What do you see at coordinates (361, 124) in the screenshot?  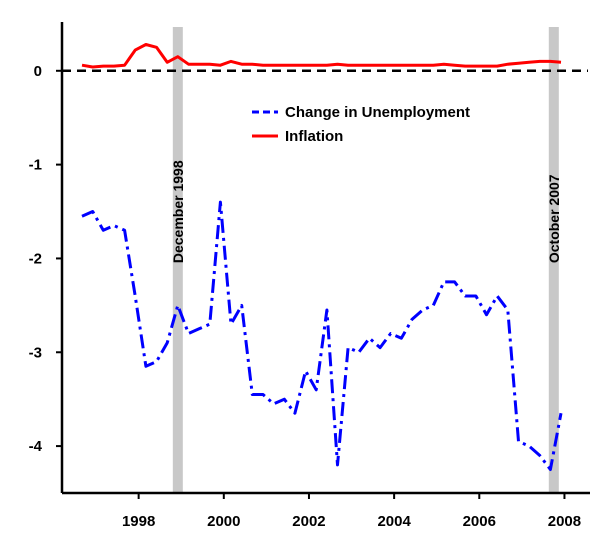 I see `legend: Change in Unemployment Inflation` at bounding box center [361, 124].